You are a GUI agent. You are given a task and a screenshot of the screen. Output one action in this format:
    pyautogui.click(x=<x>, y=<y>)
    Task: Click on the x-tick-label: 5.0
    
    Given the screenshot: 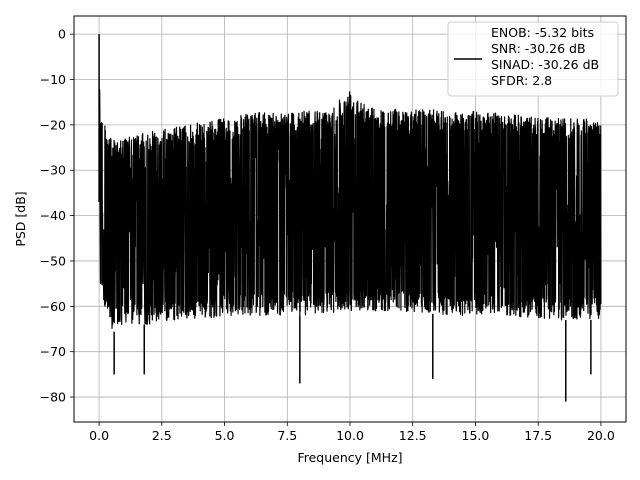 What is the action you would take?
    pyautogui.click(x=225, y=435)
    